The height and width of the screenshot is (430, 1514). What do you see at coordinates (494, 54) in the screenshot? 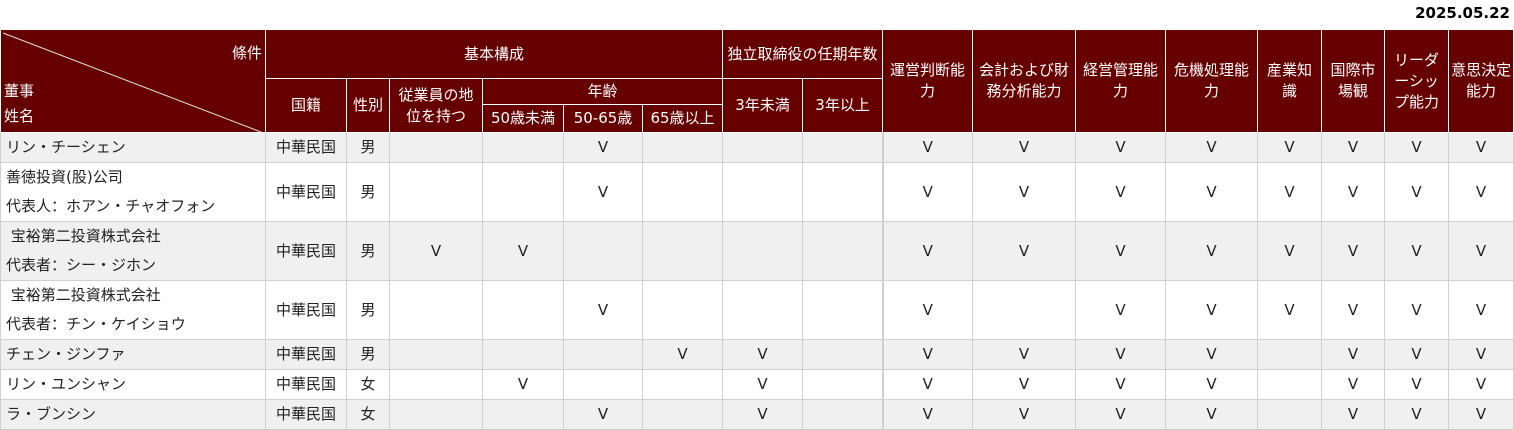
I see `basic-header: 基本構成` at bounding box center [494, 54].